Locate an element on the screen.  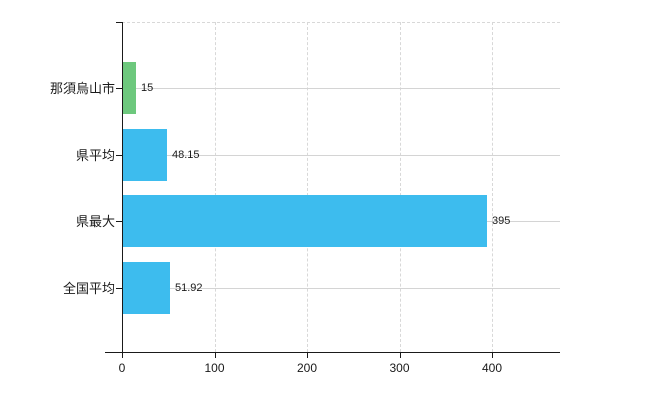
category-label: 県最大 is located at coordinates (95, 222).